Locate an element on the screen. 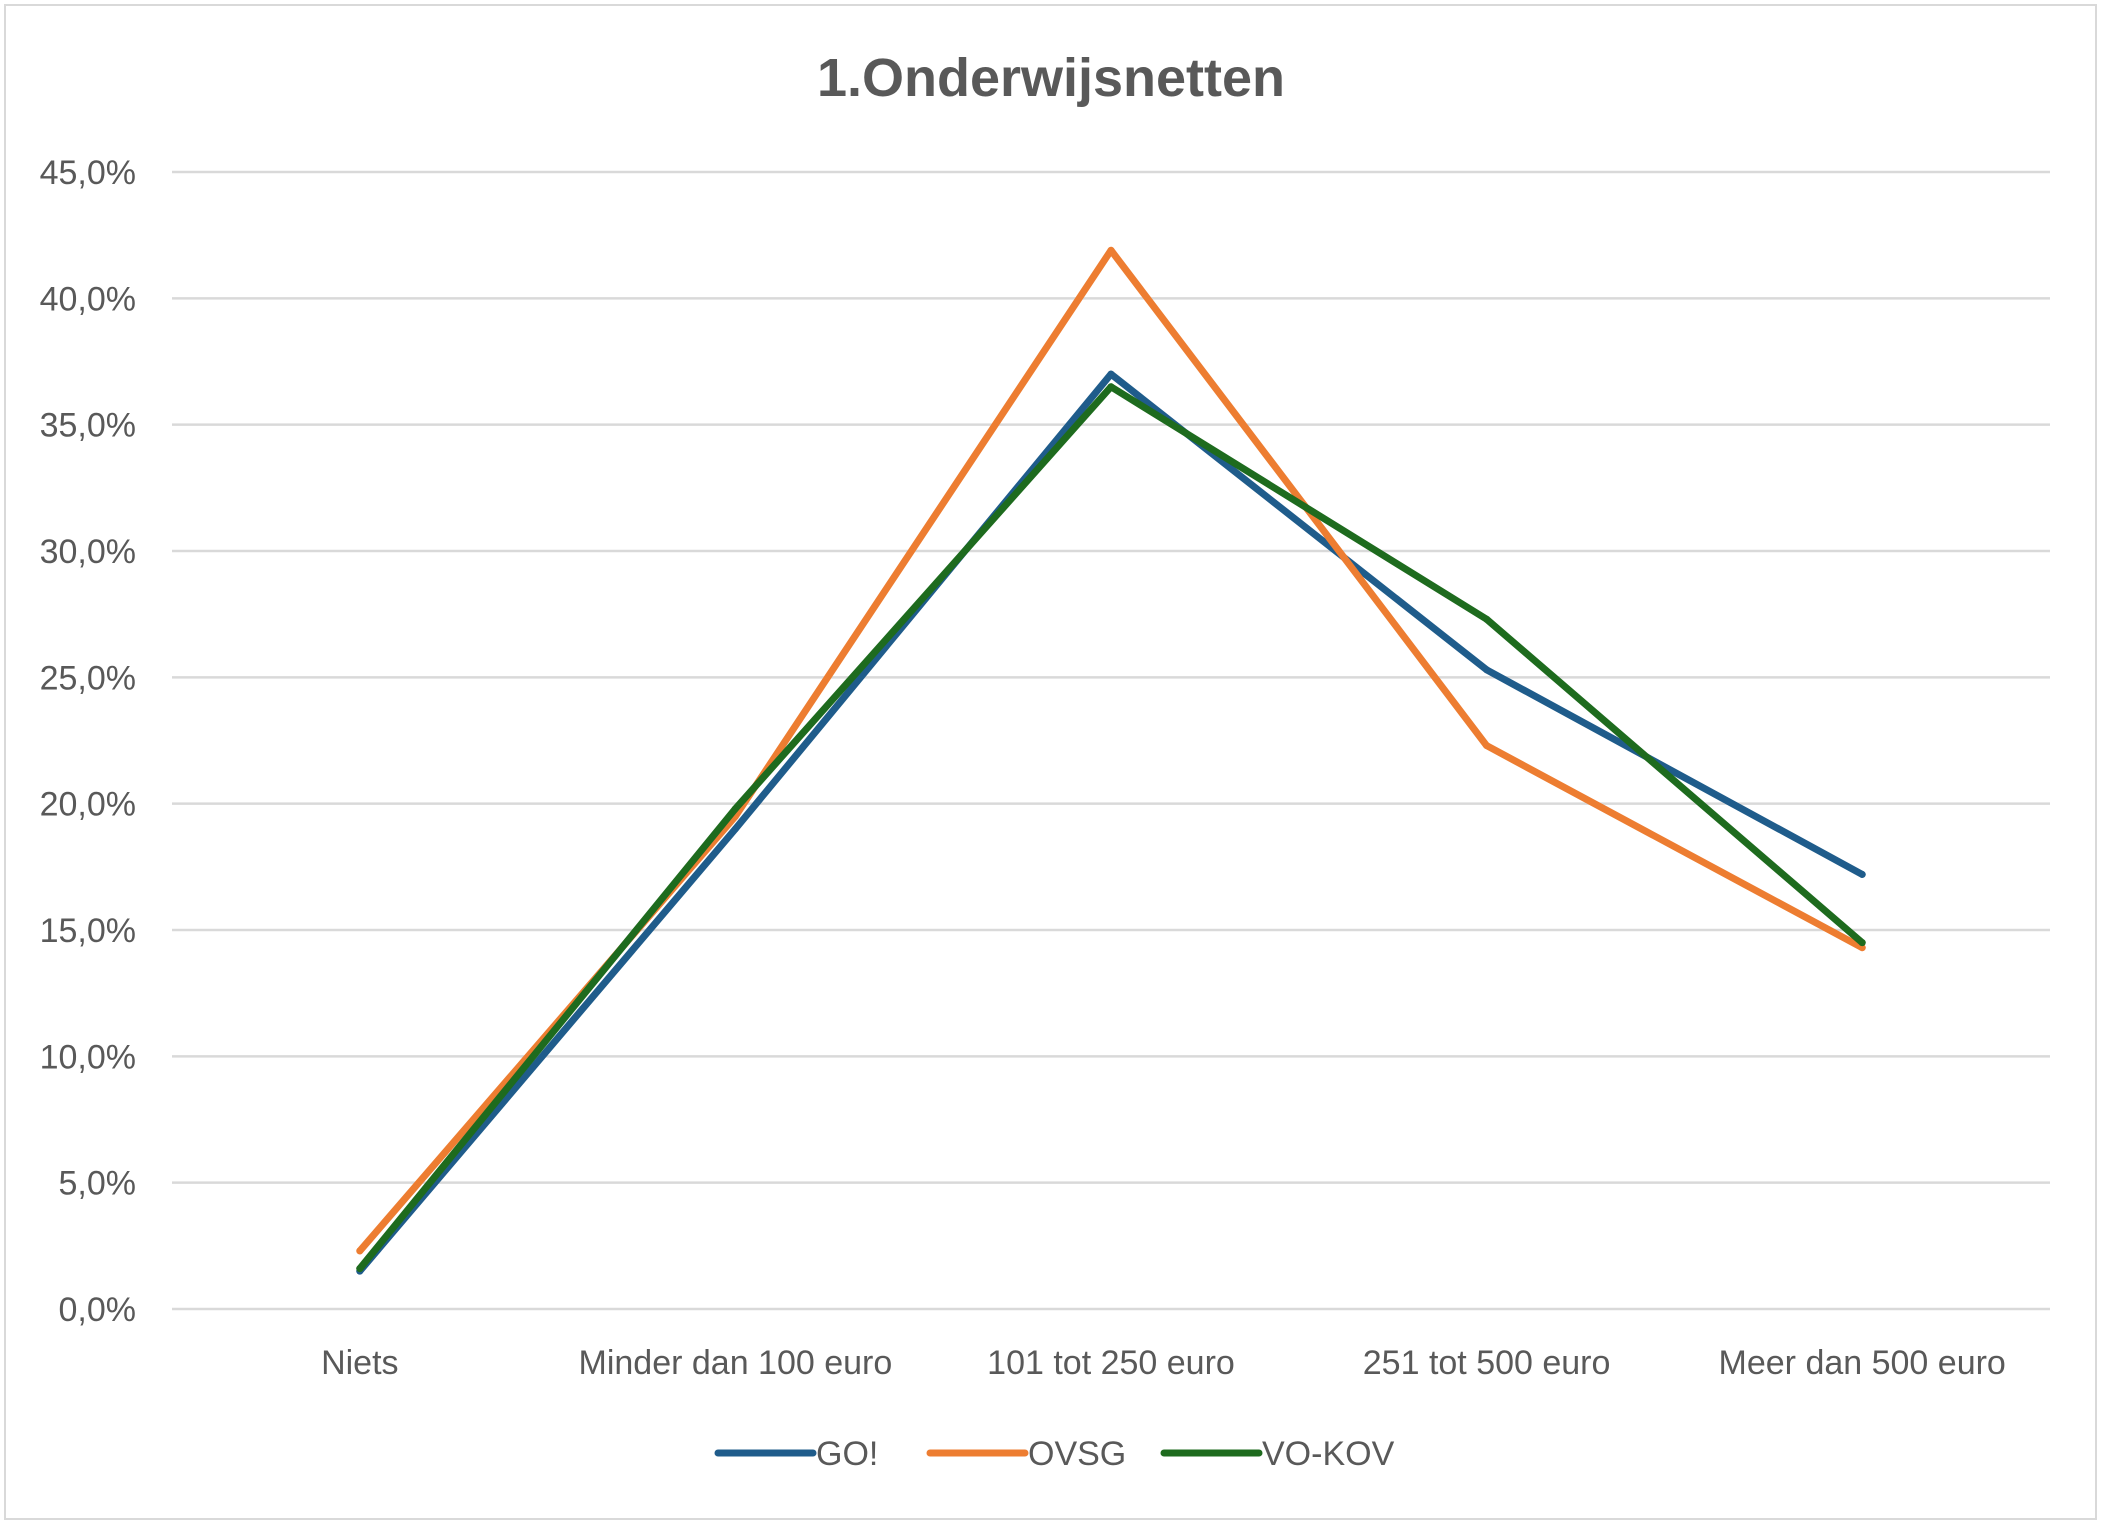 This screenshot has height=1526, width=2103. y-tick-label: 0,0% is located at coordinates (98, 1310).